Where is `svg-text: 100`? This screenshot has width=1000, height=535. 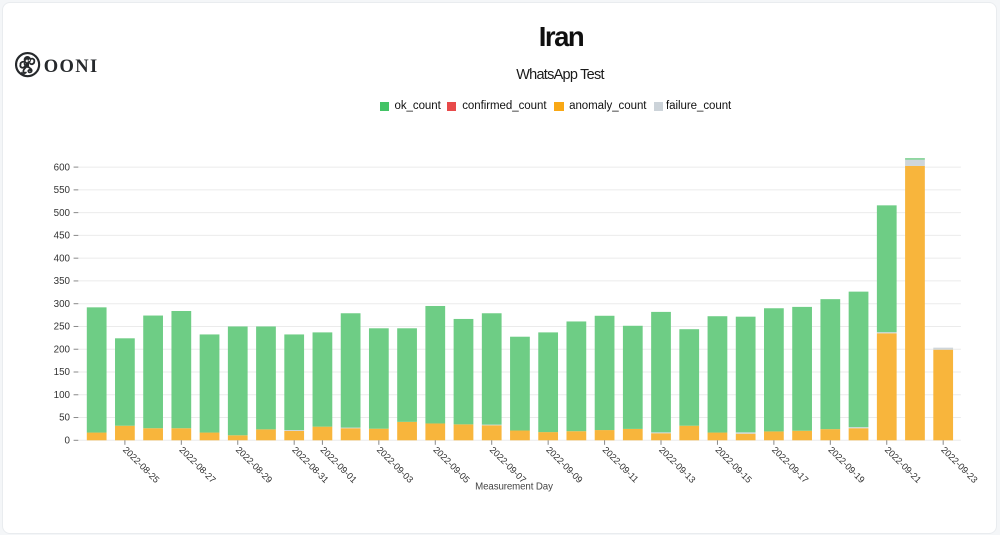 svg-text: 100 is located at coordinates (62, 395).